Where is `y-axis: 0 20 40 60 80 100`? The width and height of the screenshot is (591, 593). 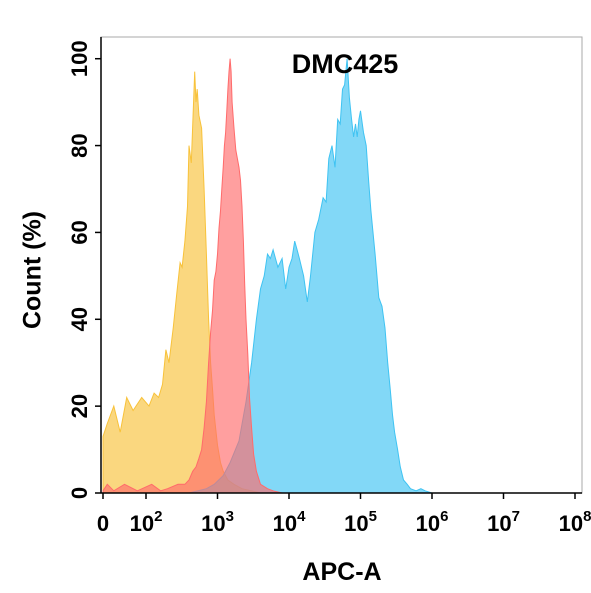 y-axis: 0 20 40 60 80 100 is located at coordinates (84, 268).